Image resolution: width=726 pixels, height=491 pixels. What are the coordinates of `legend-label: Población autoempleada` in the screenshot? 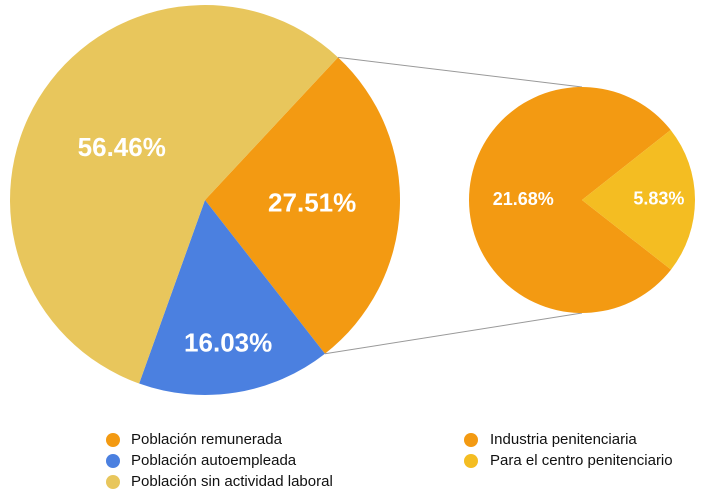 It's located at (214, 460).